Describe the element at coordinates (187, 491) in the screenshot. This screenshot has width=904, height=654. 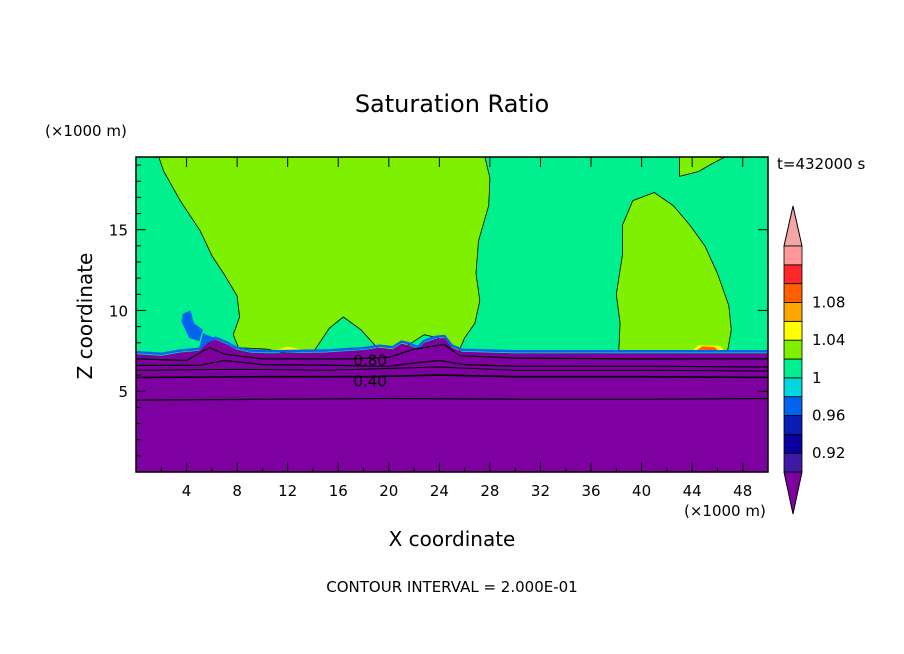
I see `x-tick-label: 4` at that location.